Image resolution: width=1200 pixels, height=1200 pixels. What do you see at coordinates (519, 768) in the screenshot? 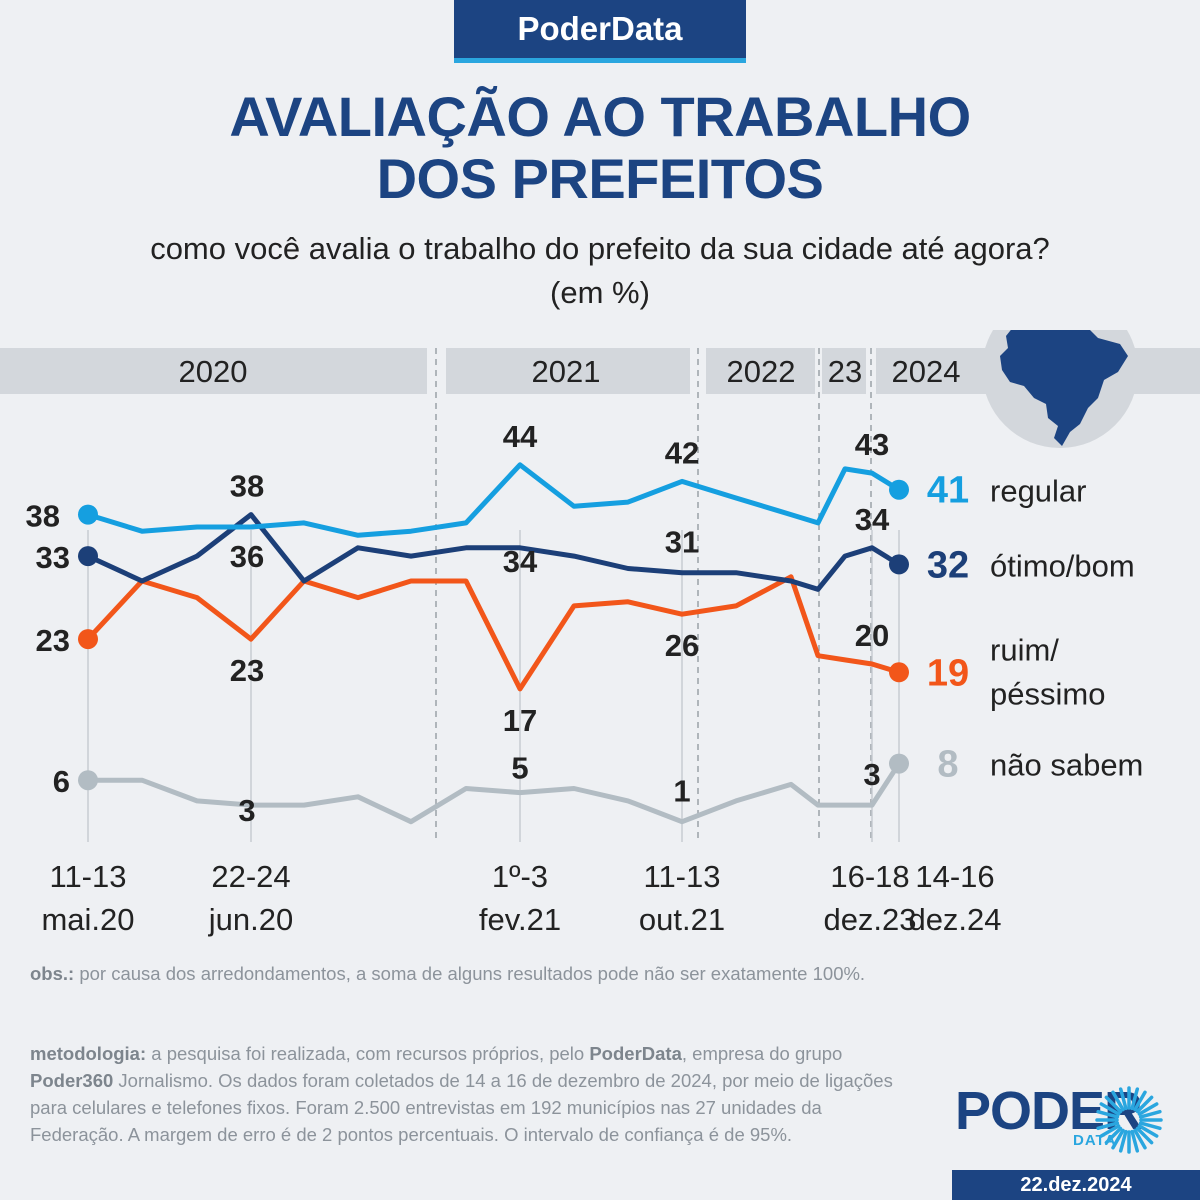
I see `data-label-nao_sabem: 5` at bounding box center [519, 768].